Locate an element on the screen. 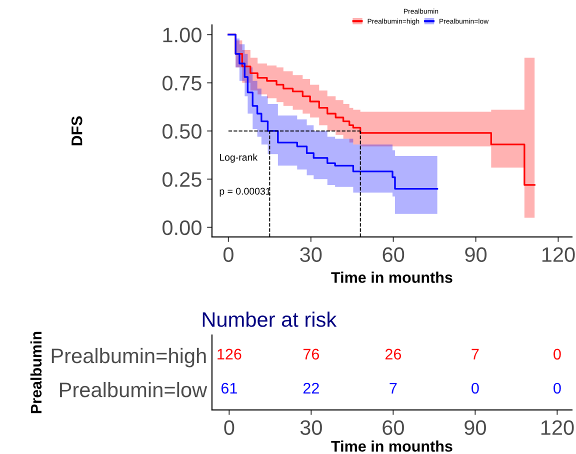 This screenshot has width=576, height=454. y-tick-label: Prealbumin=high is located at coordinates (129, 358).